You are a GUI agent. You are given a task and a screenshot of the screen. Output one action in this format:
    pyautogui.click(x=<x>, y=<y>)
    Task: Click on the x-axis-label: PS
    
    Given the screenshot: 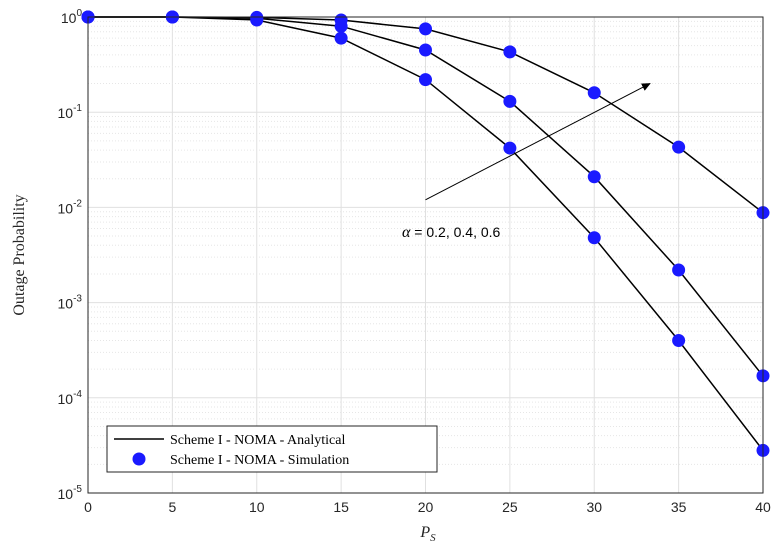 What is the action you would take?
    pyautogui.click(x=427, y=534)
    